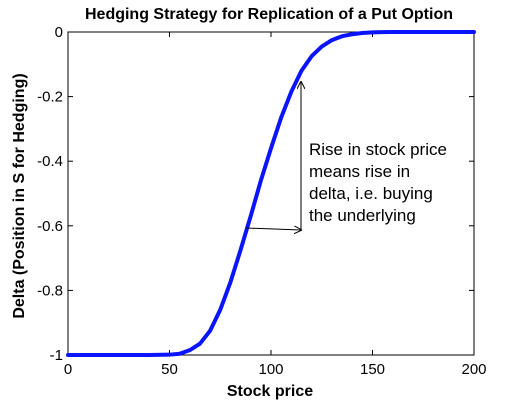 The height and width of the screenshot is (403, 523). I want to click on x-tick-label: 150, so click(372, 369).